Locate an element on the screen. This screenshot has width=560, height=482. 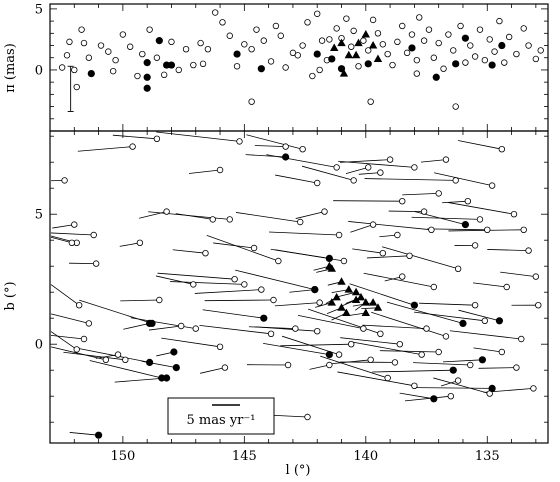
x-tick-label: 135 is located at coordinates (487, 456).